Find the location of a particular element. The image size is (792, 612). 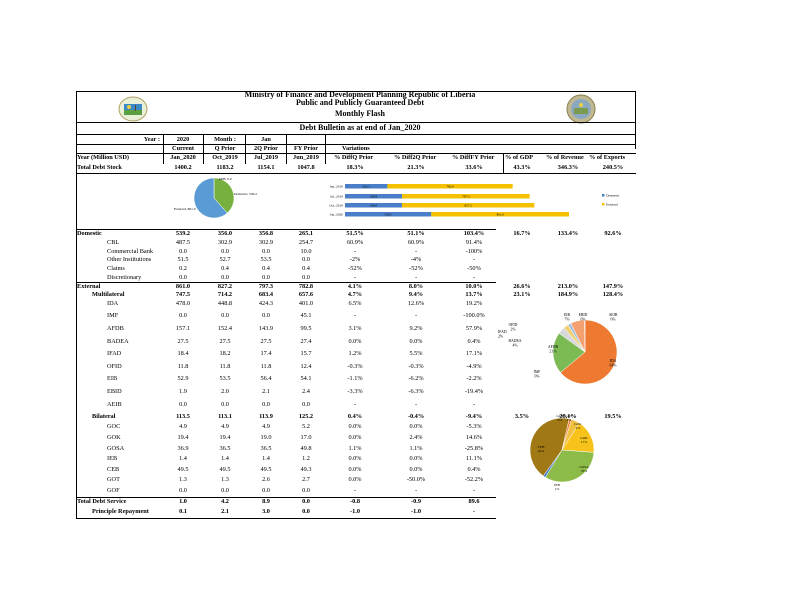

pie-label-ofid: 2% is located at coordinates (513, 329).